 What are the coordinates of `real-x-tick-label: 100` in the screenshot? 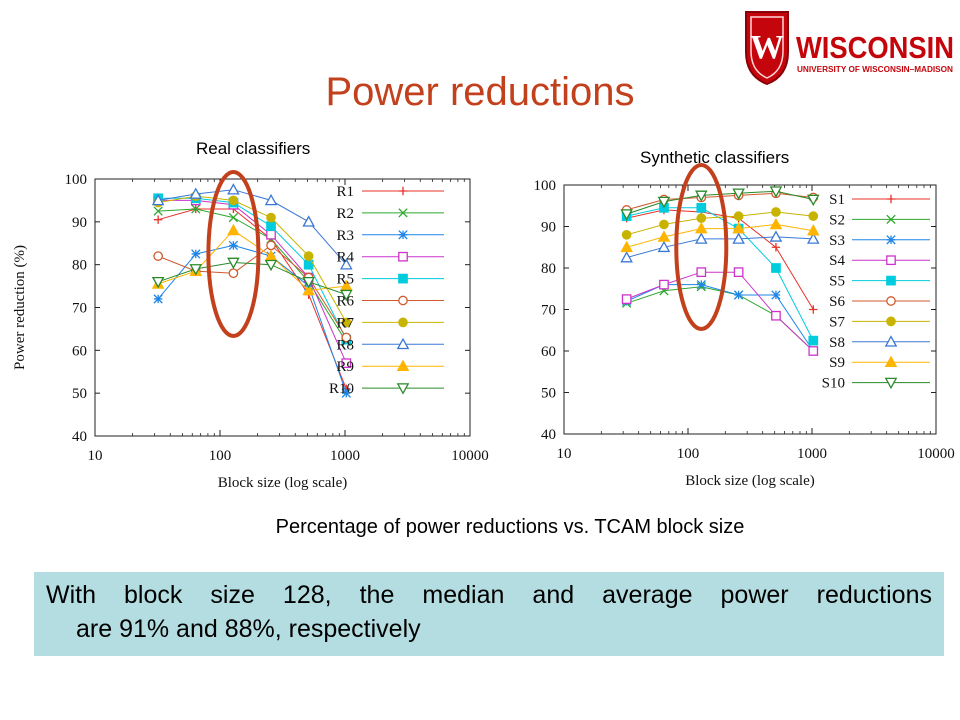 It's located at (220, 456).